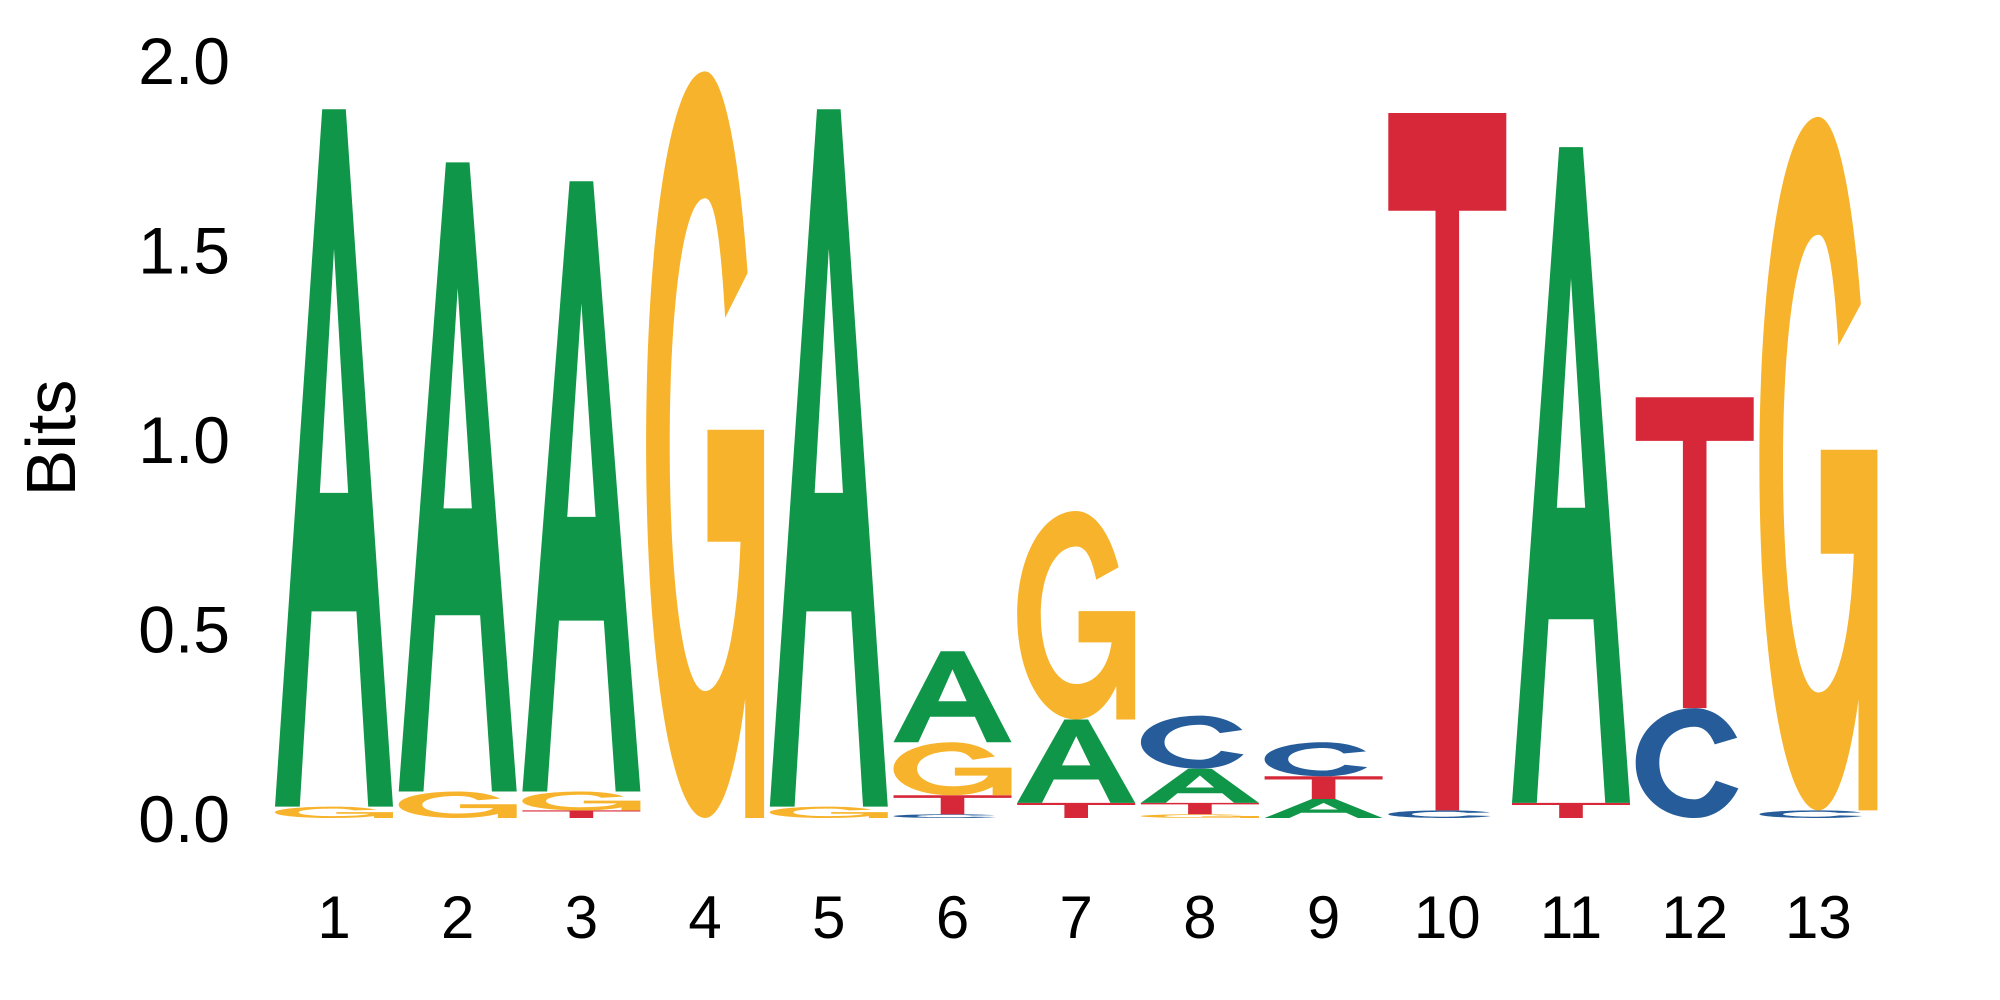  I want to click on x-tick-label: 5, so click(828, 917).